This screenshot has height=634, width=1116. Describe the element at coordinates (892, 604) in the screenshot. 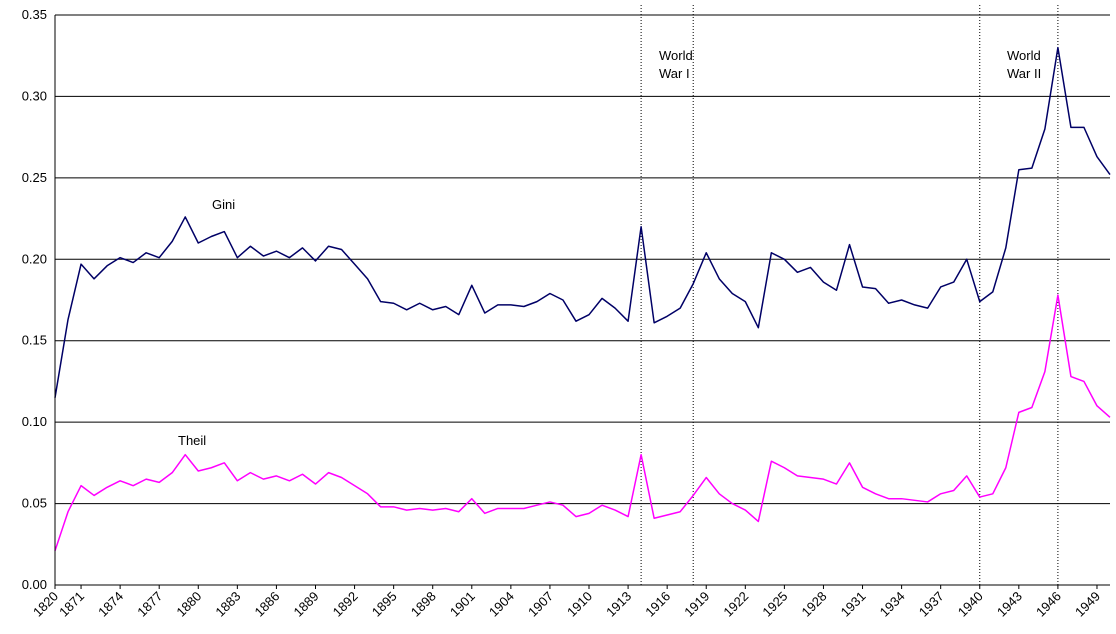

I see `x-tick-label: 1934` at that location.